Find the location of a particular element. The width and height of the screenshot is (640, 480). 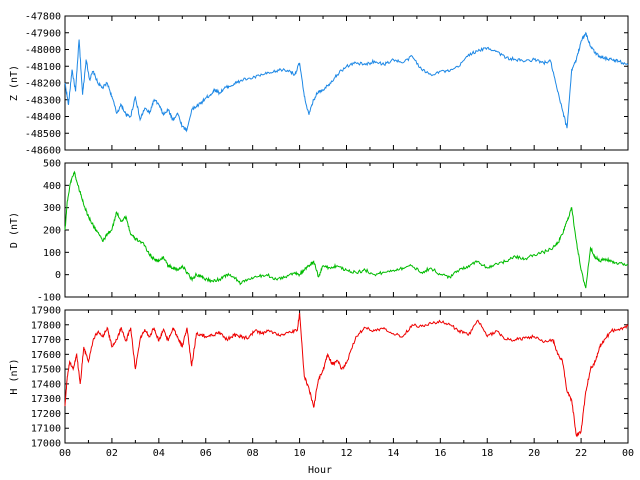

y-tick-label: 17000 is located at coordinates (46, 444).